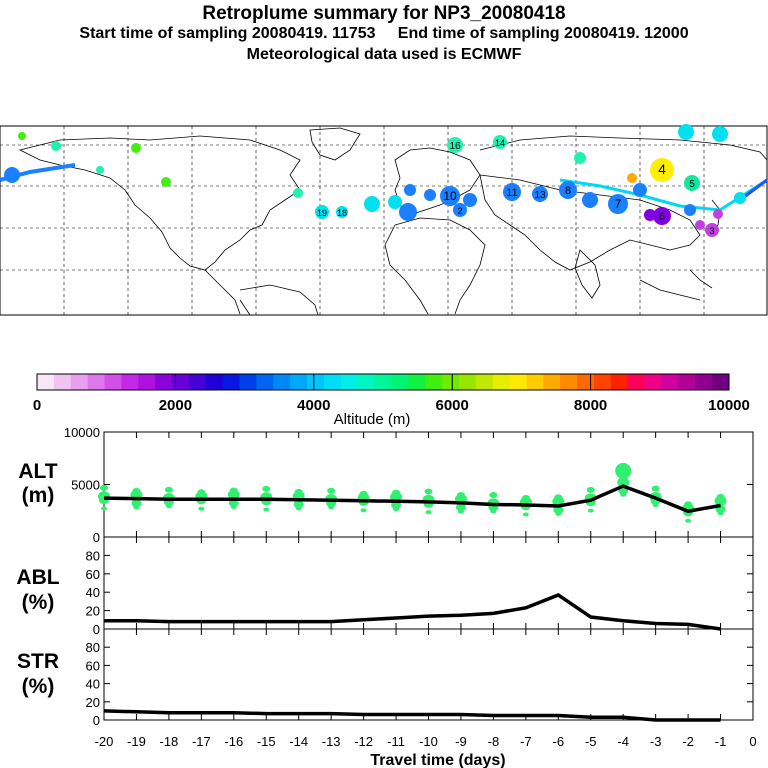 The image size is (768, 768). I want to click on map-marker-label: 2, so click(459, 211).